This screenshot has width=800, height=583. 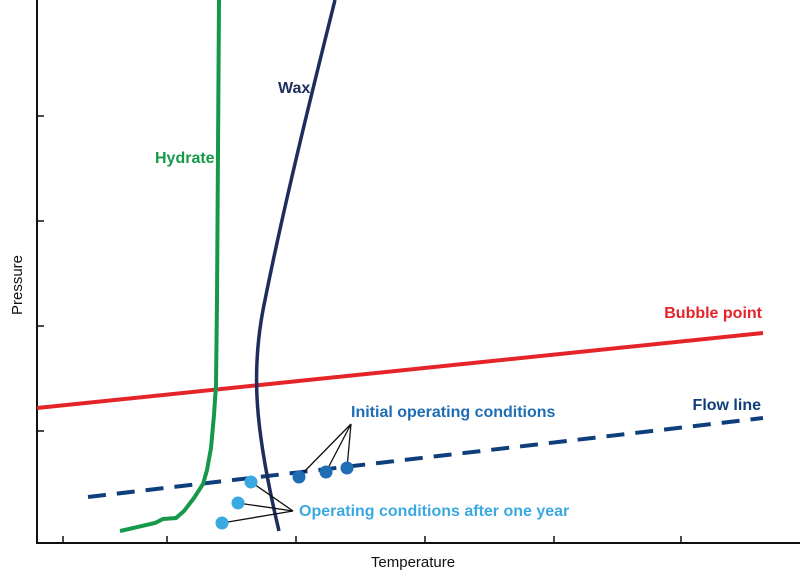 I want to click on y-axis-label: Pressure, so click(x=17, y=285).